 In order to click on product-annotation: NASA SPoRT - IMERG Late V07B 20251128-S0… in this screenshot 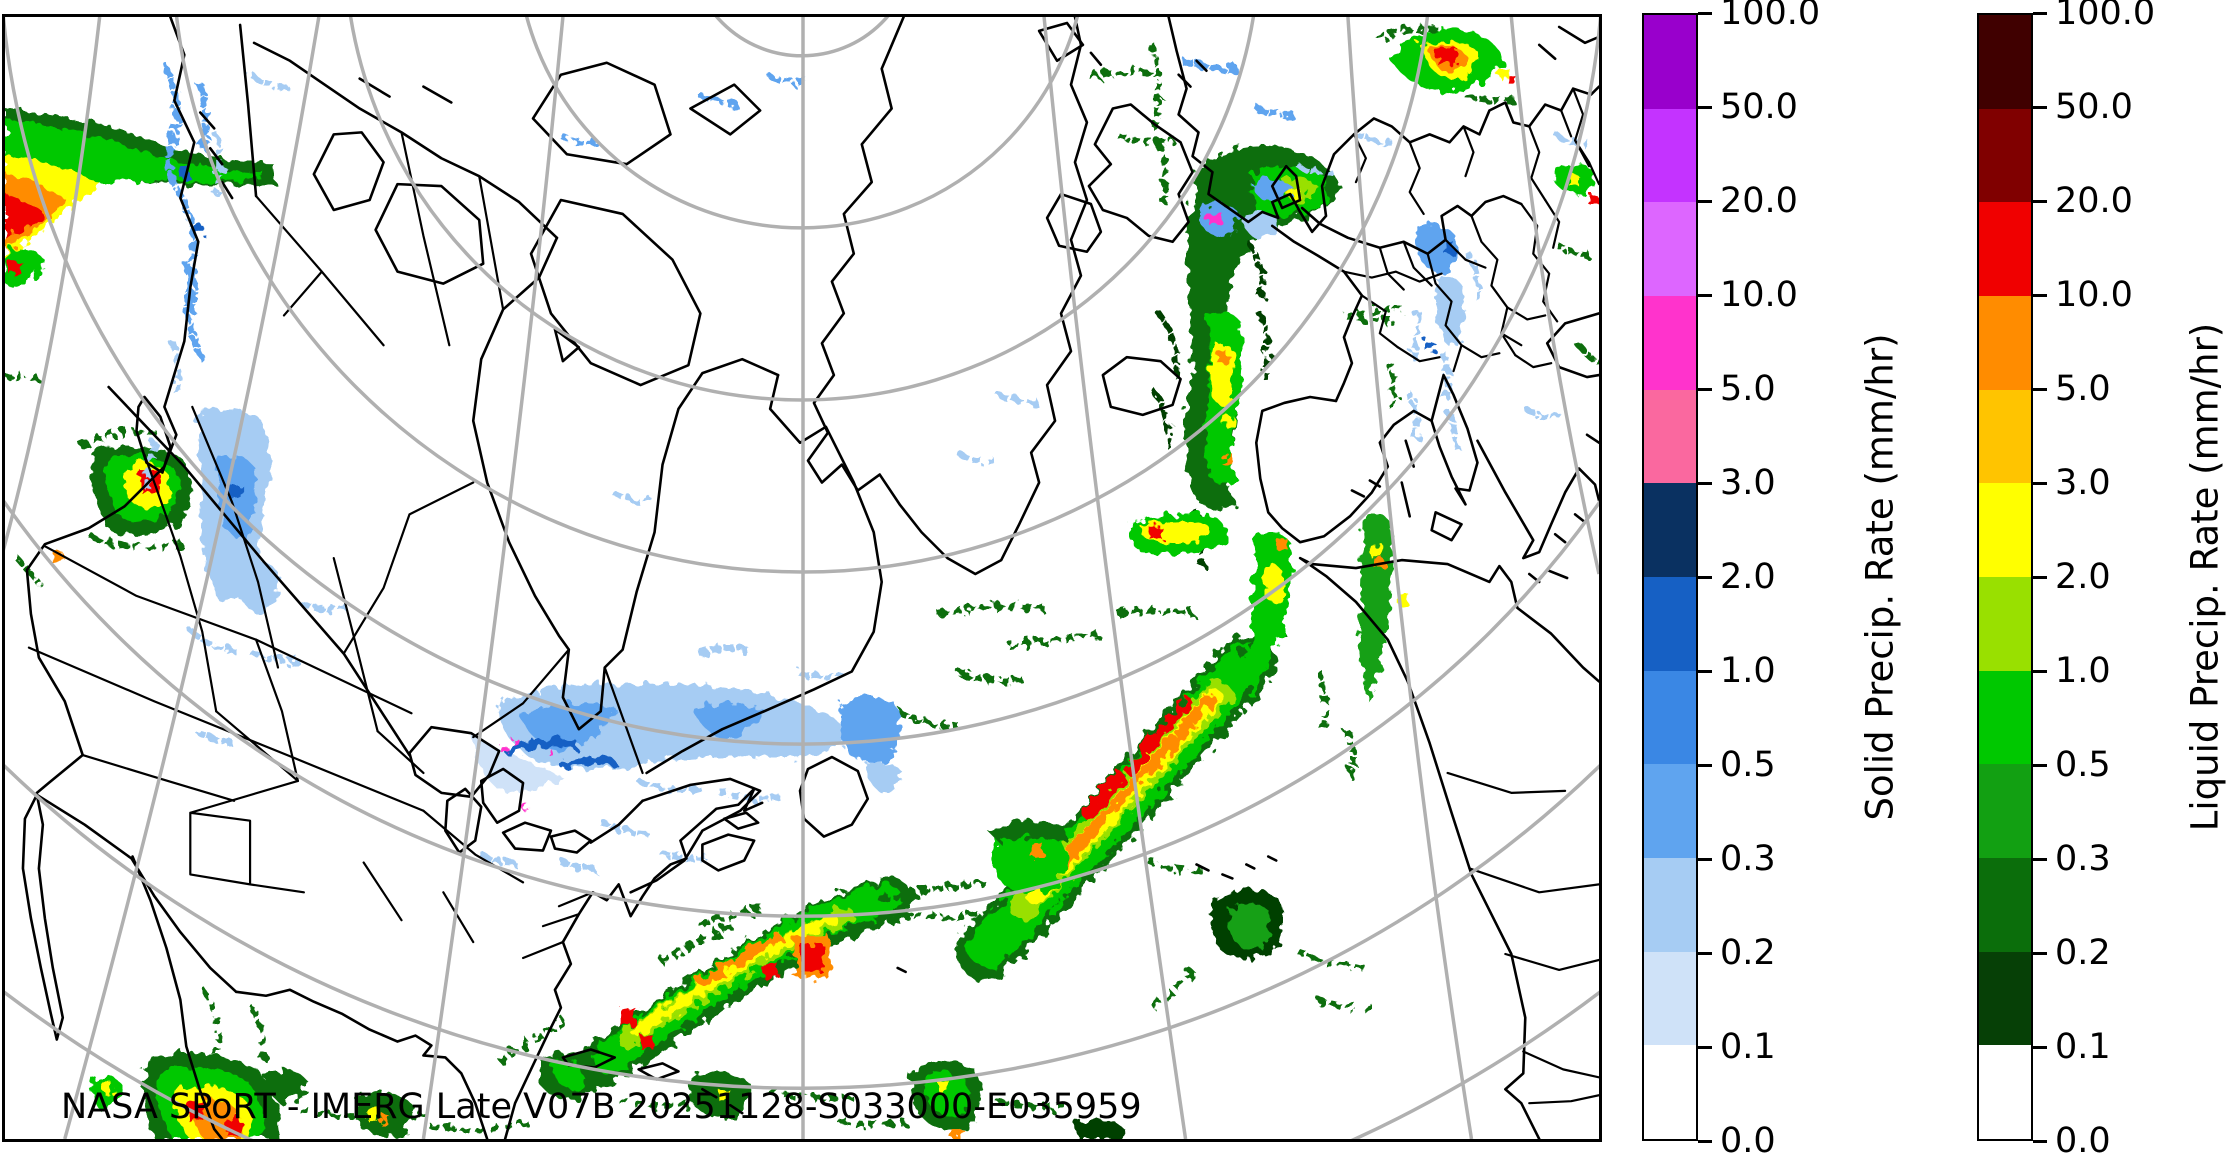, I will do `click(601, 1107)`.